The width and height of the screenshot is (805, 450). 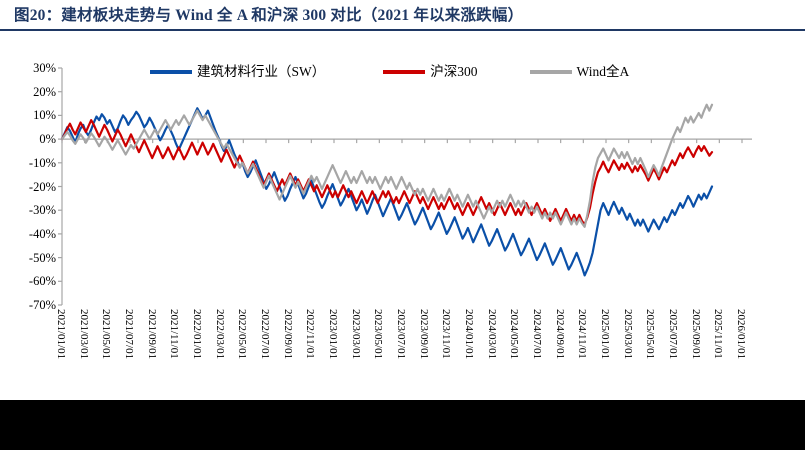 What do you see at coordinates (741, 334) in the screenshot?
I see `x-tick-label: 2026/01/01` at bounding box center [741, 334].